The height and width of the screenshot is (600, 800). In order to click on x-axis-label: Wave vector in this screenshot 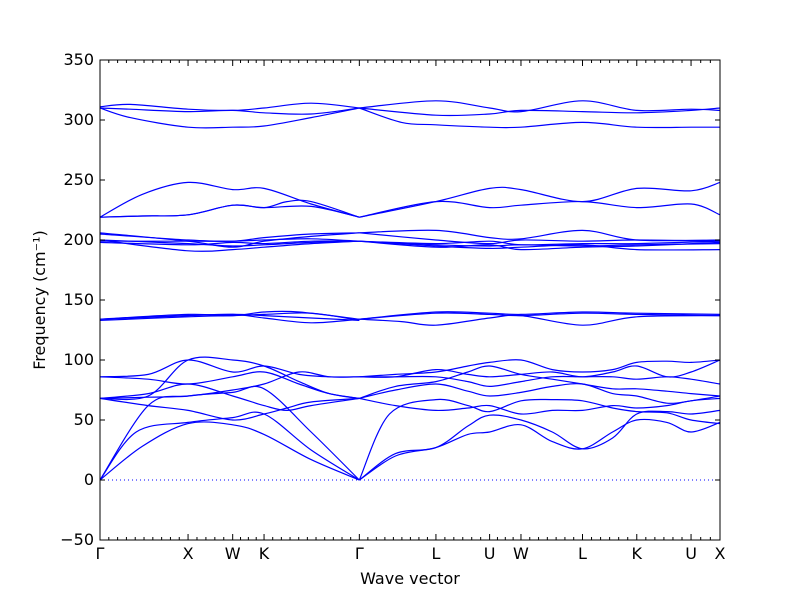, I will do `click(410, 578)`.